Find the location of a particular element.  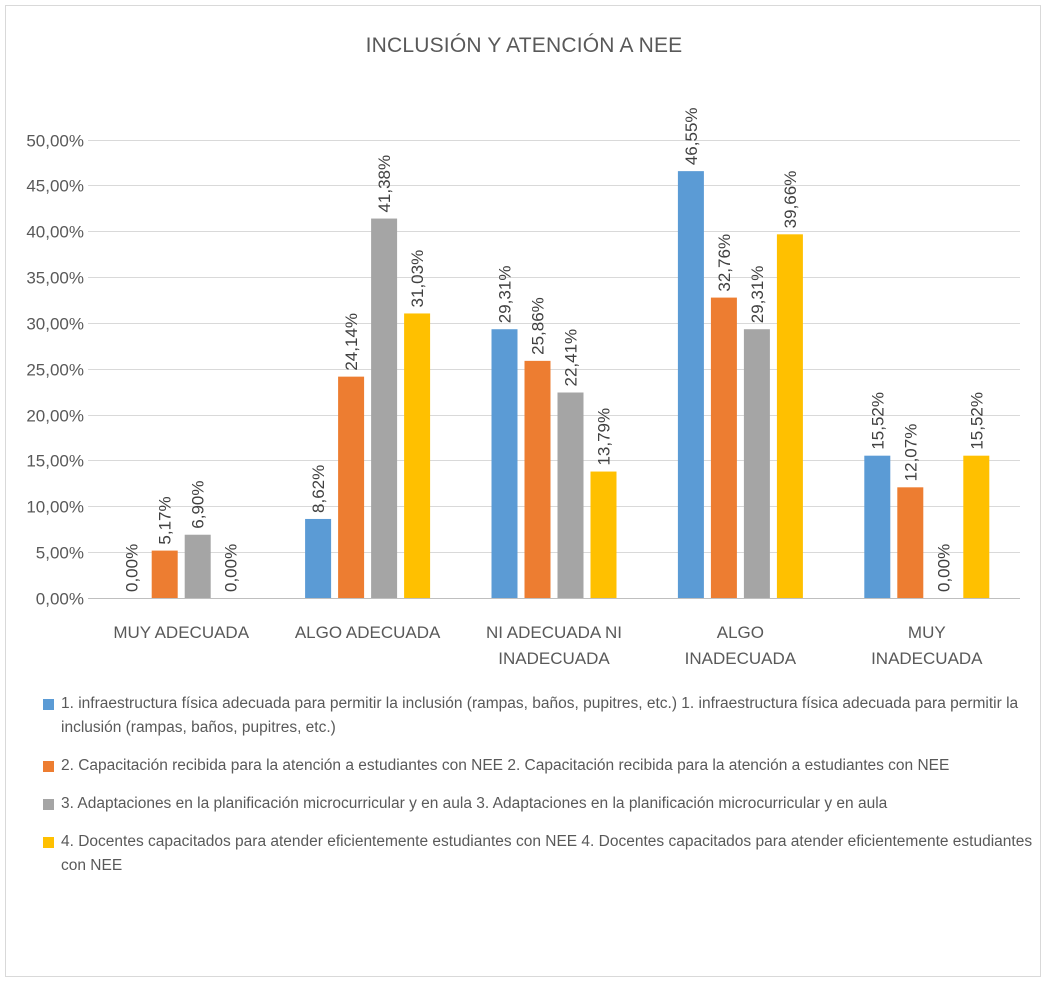

data-label: 6,90% is located at coordinates (198, 505).